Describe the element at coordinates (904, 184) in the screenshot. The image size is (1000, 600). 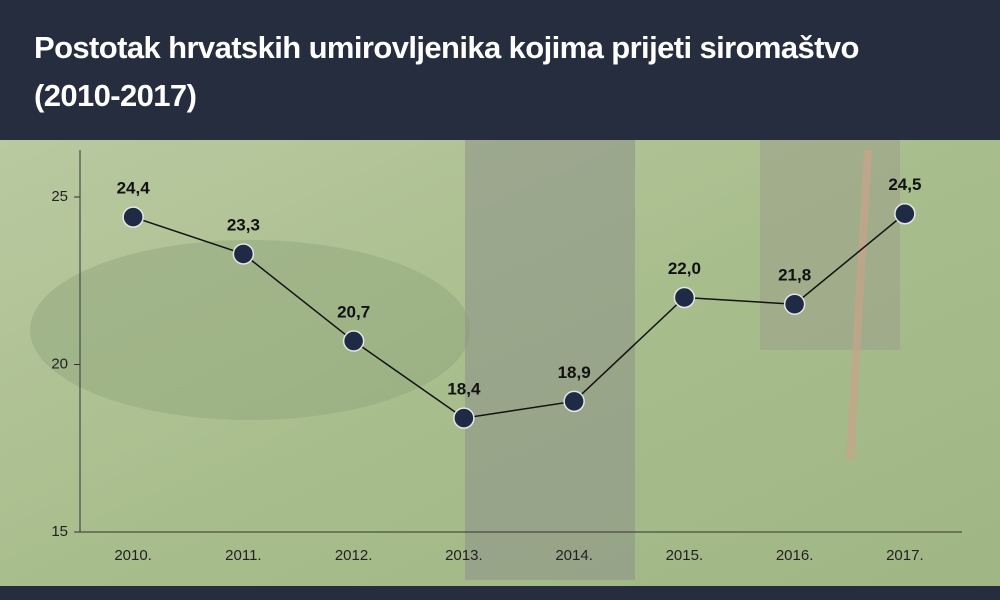
I see `data-label: 24,5` at that location.